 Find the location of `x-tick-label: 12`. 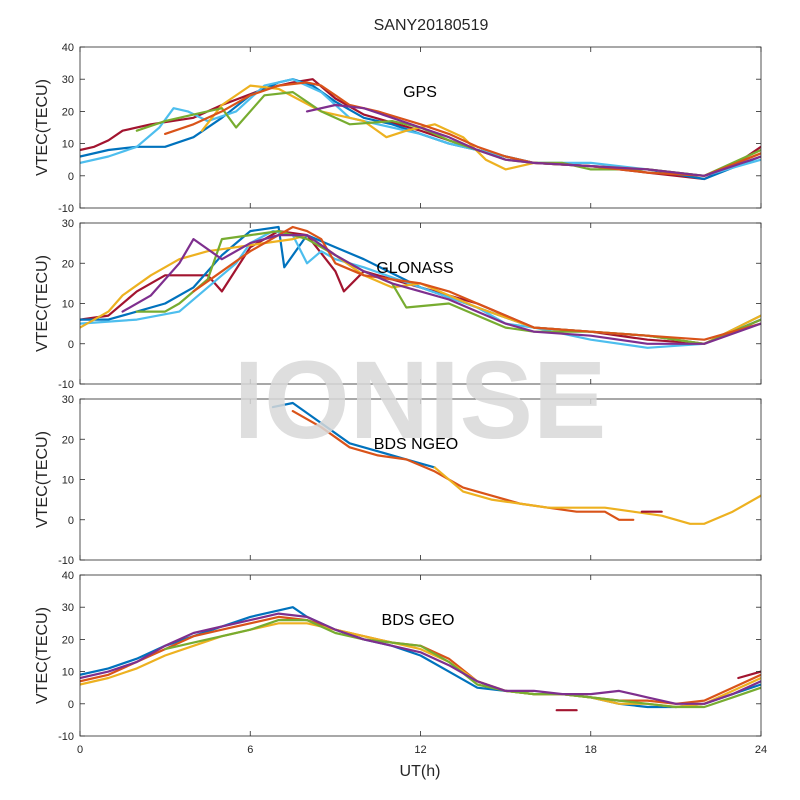

x-tick-label: 12 is located at coordinates (420, 750).